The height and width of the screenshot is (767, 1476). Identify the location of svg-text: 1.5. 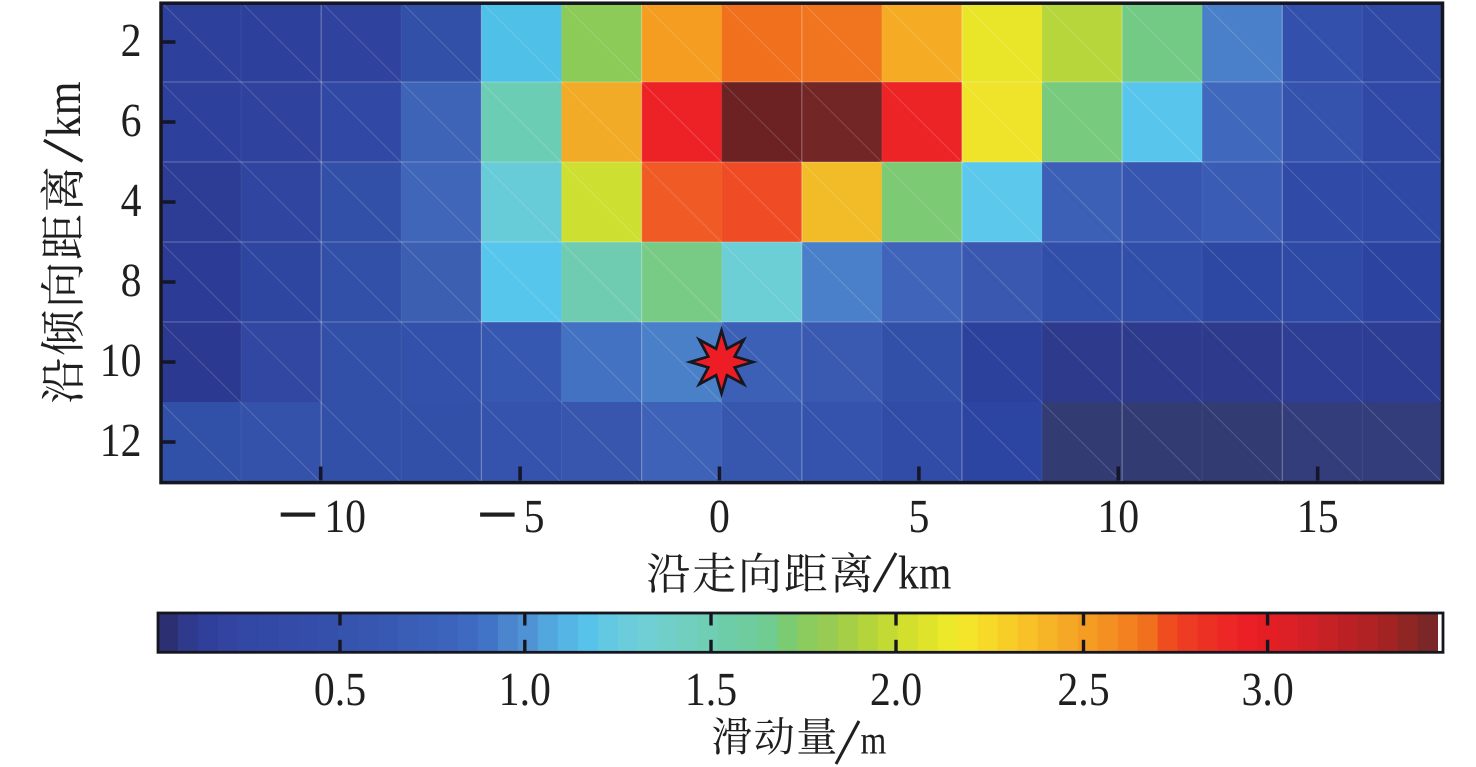
(711, 690).